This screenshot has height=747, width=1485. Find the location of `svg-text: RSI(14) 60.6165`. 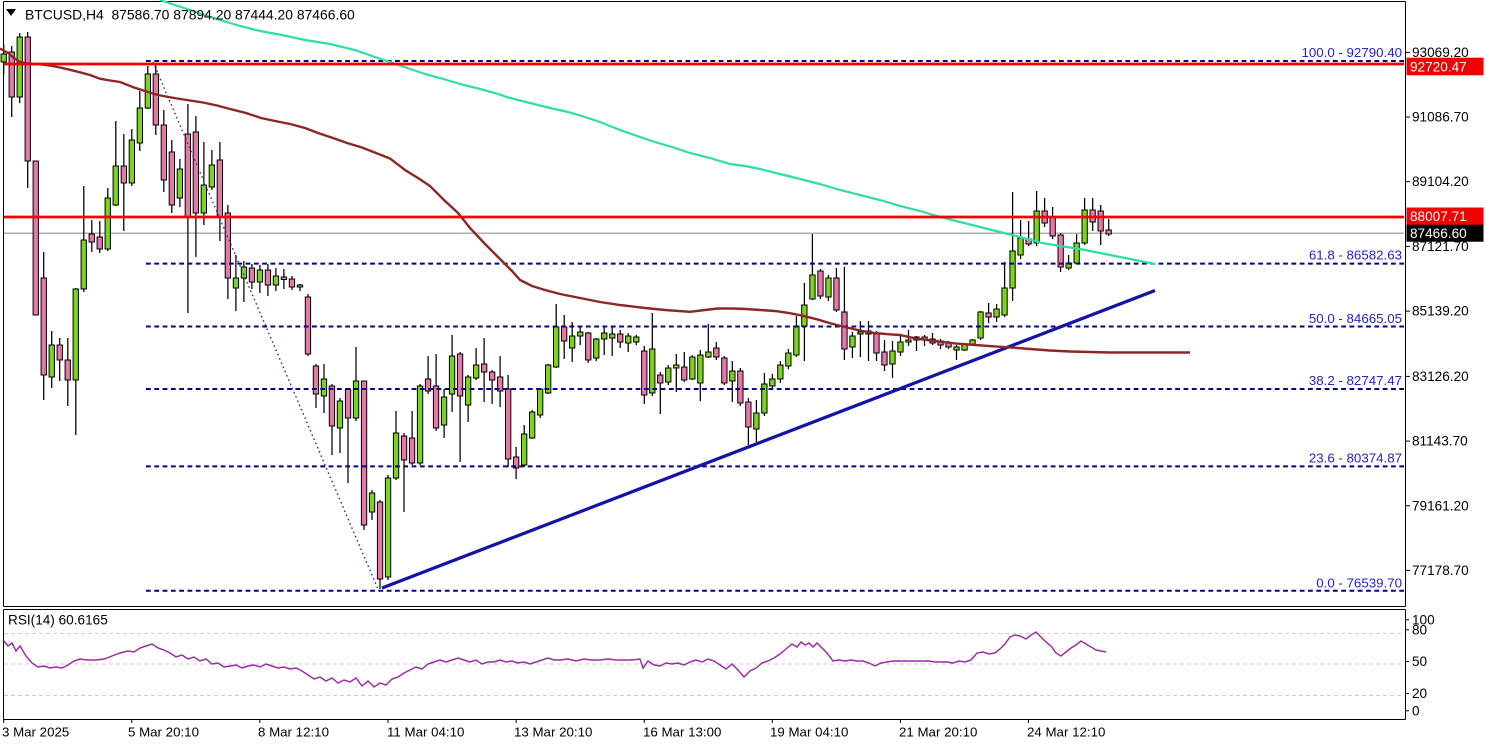

svg-text: RSI(14) 60.6165 is located at coordinates (58, 620).